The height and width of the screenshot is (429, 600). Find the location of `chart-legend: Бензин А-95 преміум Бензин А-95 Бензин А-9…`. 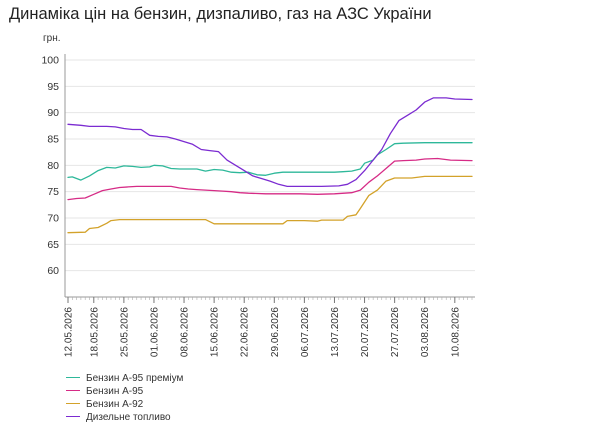

chart-legend: Бензин А-95 преміум Бензин А-95 Бензин А-9… is located at coordinates (124, 398).